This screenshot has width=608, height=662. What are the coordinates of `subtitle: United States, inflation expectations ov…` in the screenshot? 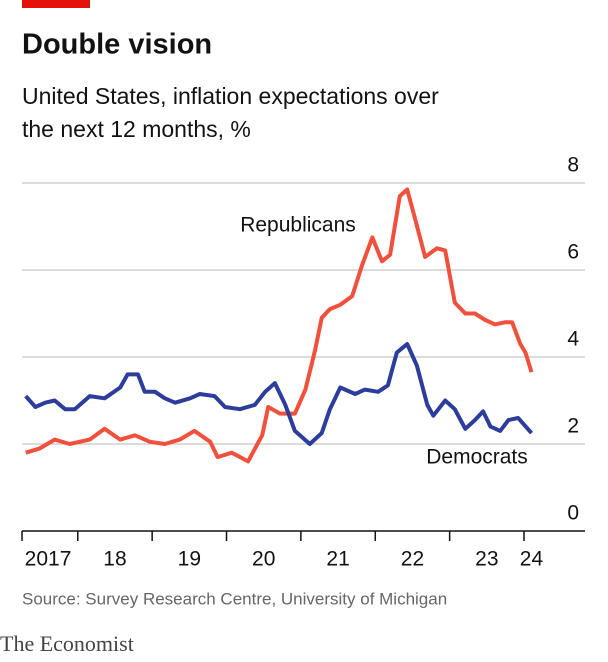 It's located at (230, 112).